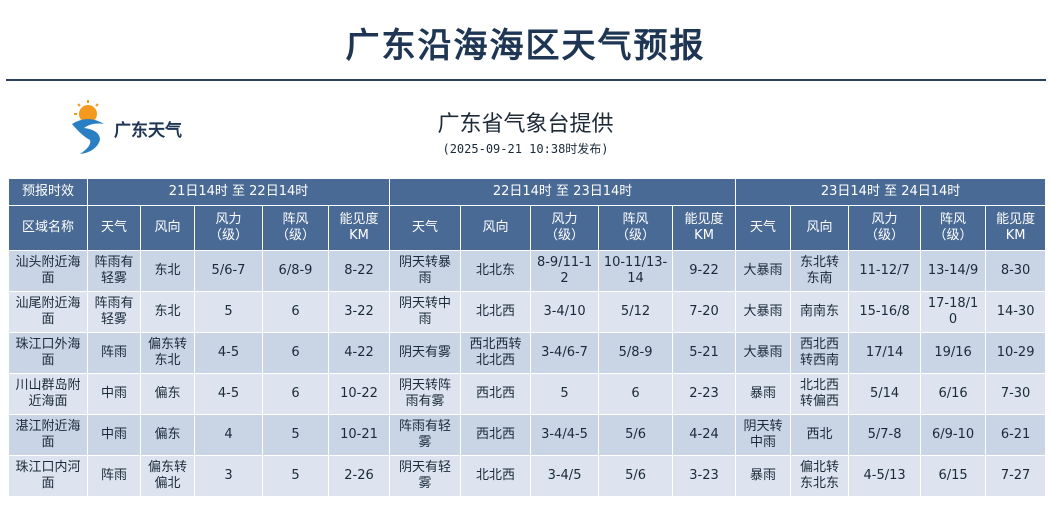  Describe the element at coordinates (563, 192) in the screenshot. I see `period-header: 22日14时 至 23日14时` at that location.